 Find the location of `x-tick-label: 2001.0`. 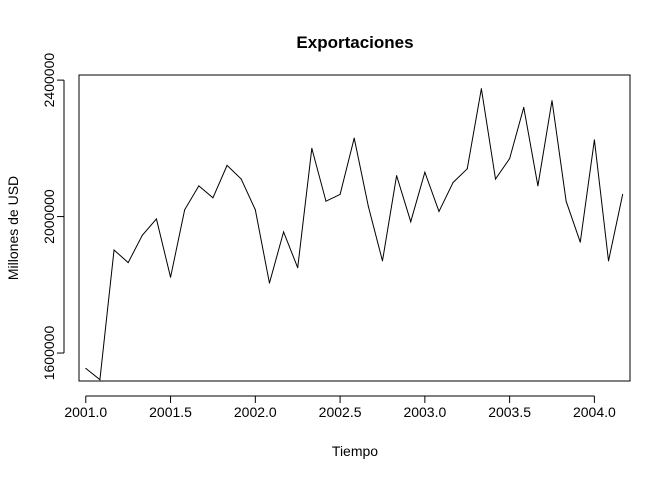

x-tick-label: 2001.0 is located at coordinates (85, 412).